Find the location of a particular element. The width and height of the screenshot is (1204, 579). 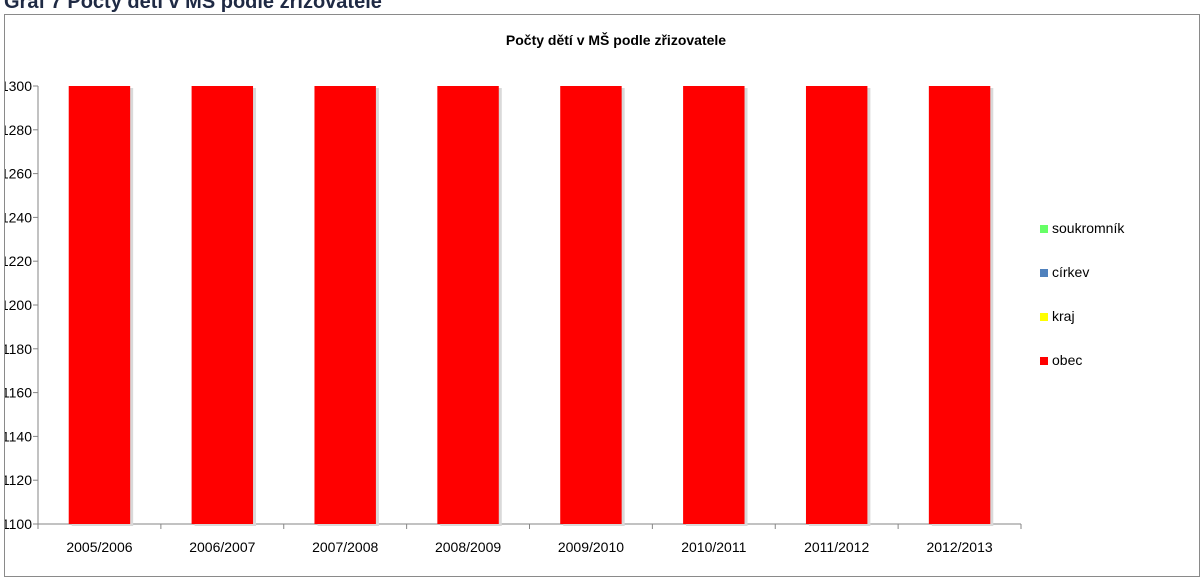

legend-label-církev: církev is located at coordinates (1070, 272).